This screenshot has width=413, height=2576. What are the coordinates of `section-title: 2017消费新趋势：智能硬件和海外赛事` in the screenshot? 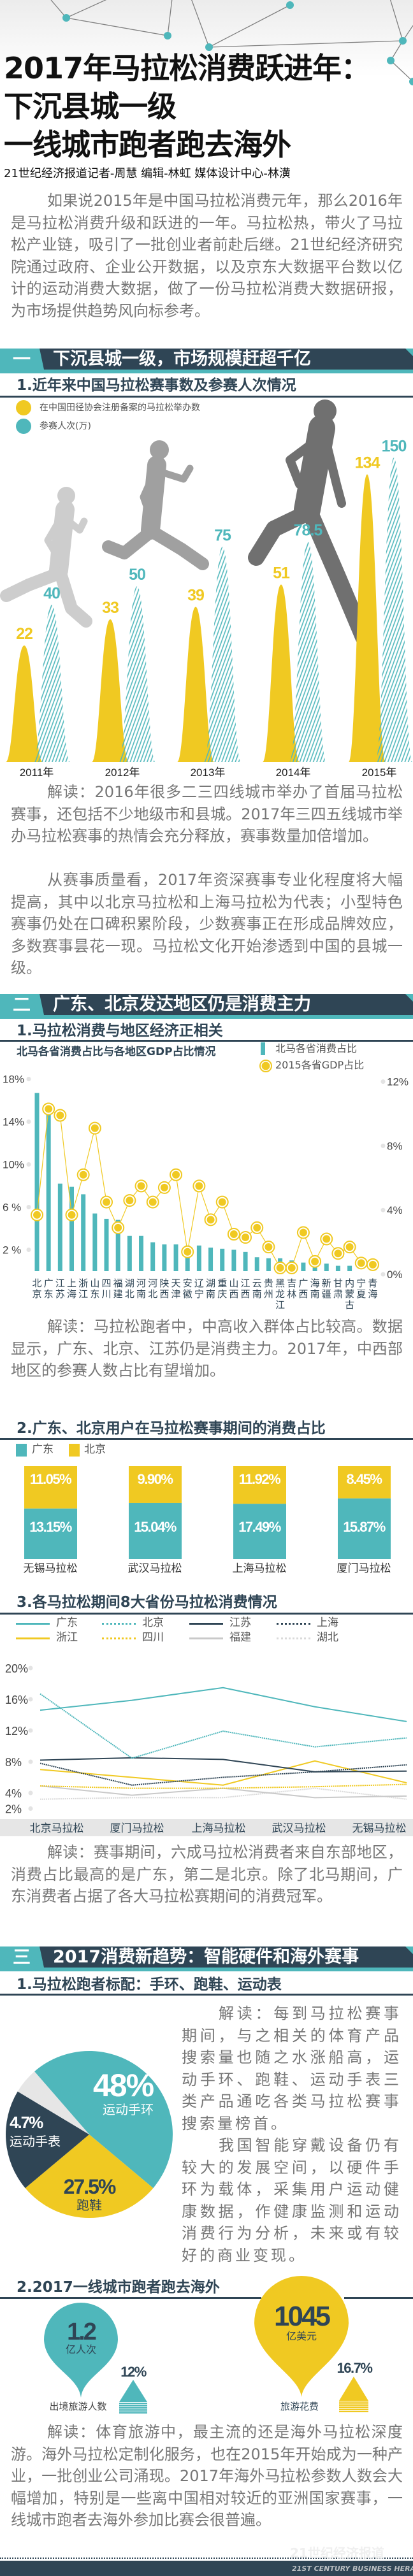 It's located at (206, 1957).